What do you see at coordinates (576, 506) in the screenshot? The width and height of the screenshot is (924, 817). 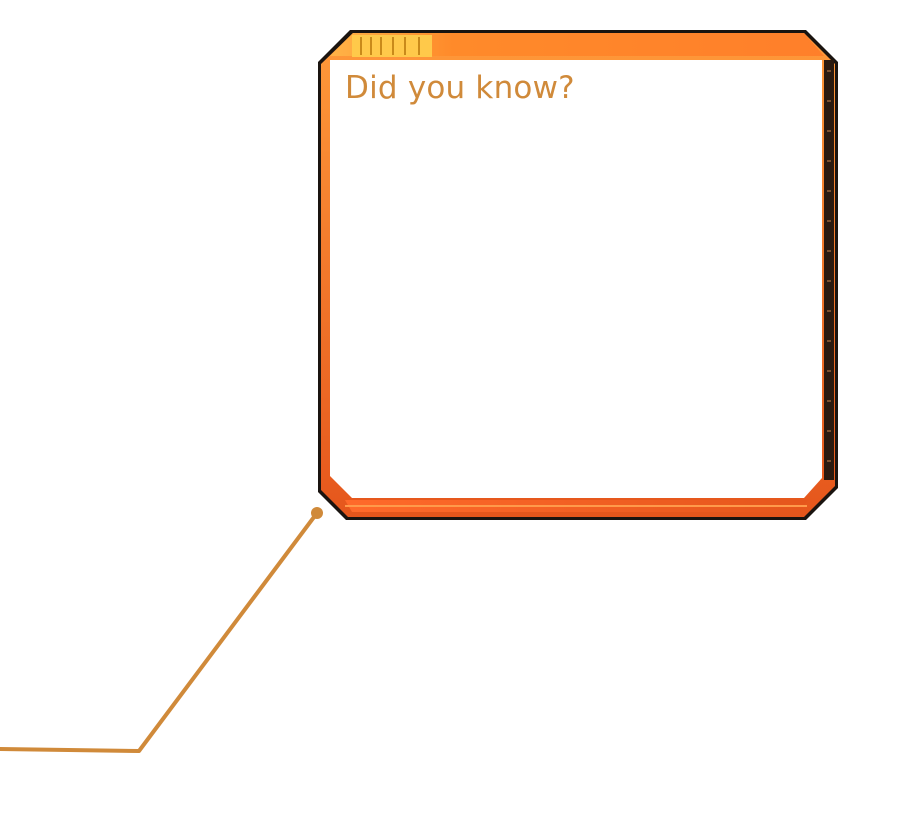 I see `bottom-bar-highlight` at bounding box center [576, 506].